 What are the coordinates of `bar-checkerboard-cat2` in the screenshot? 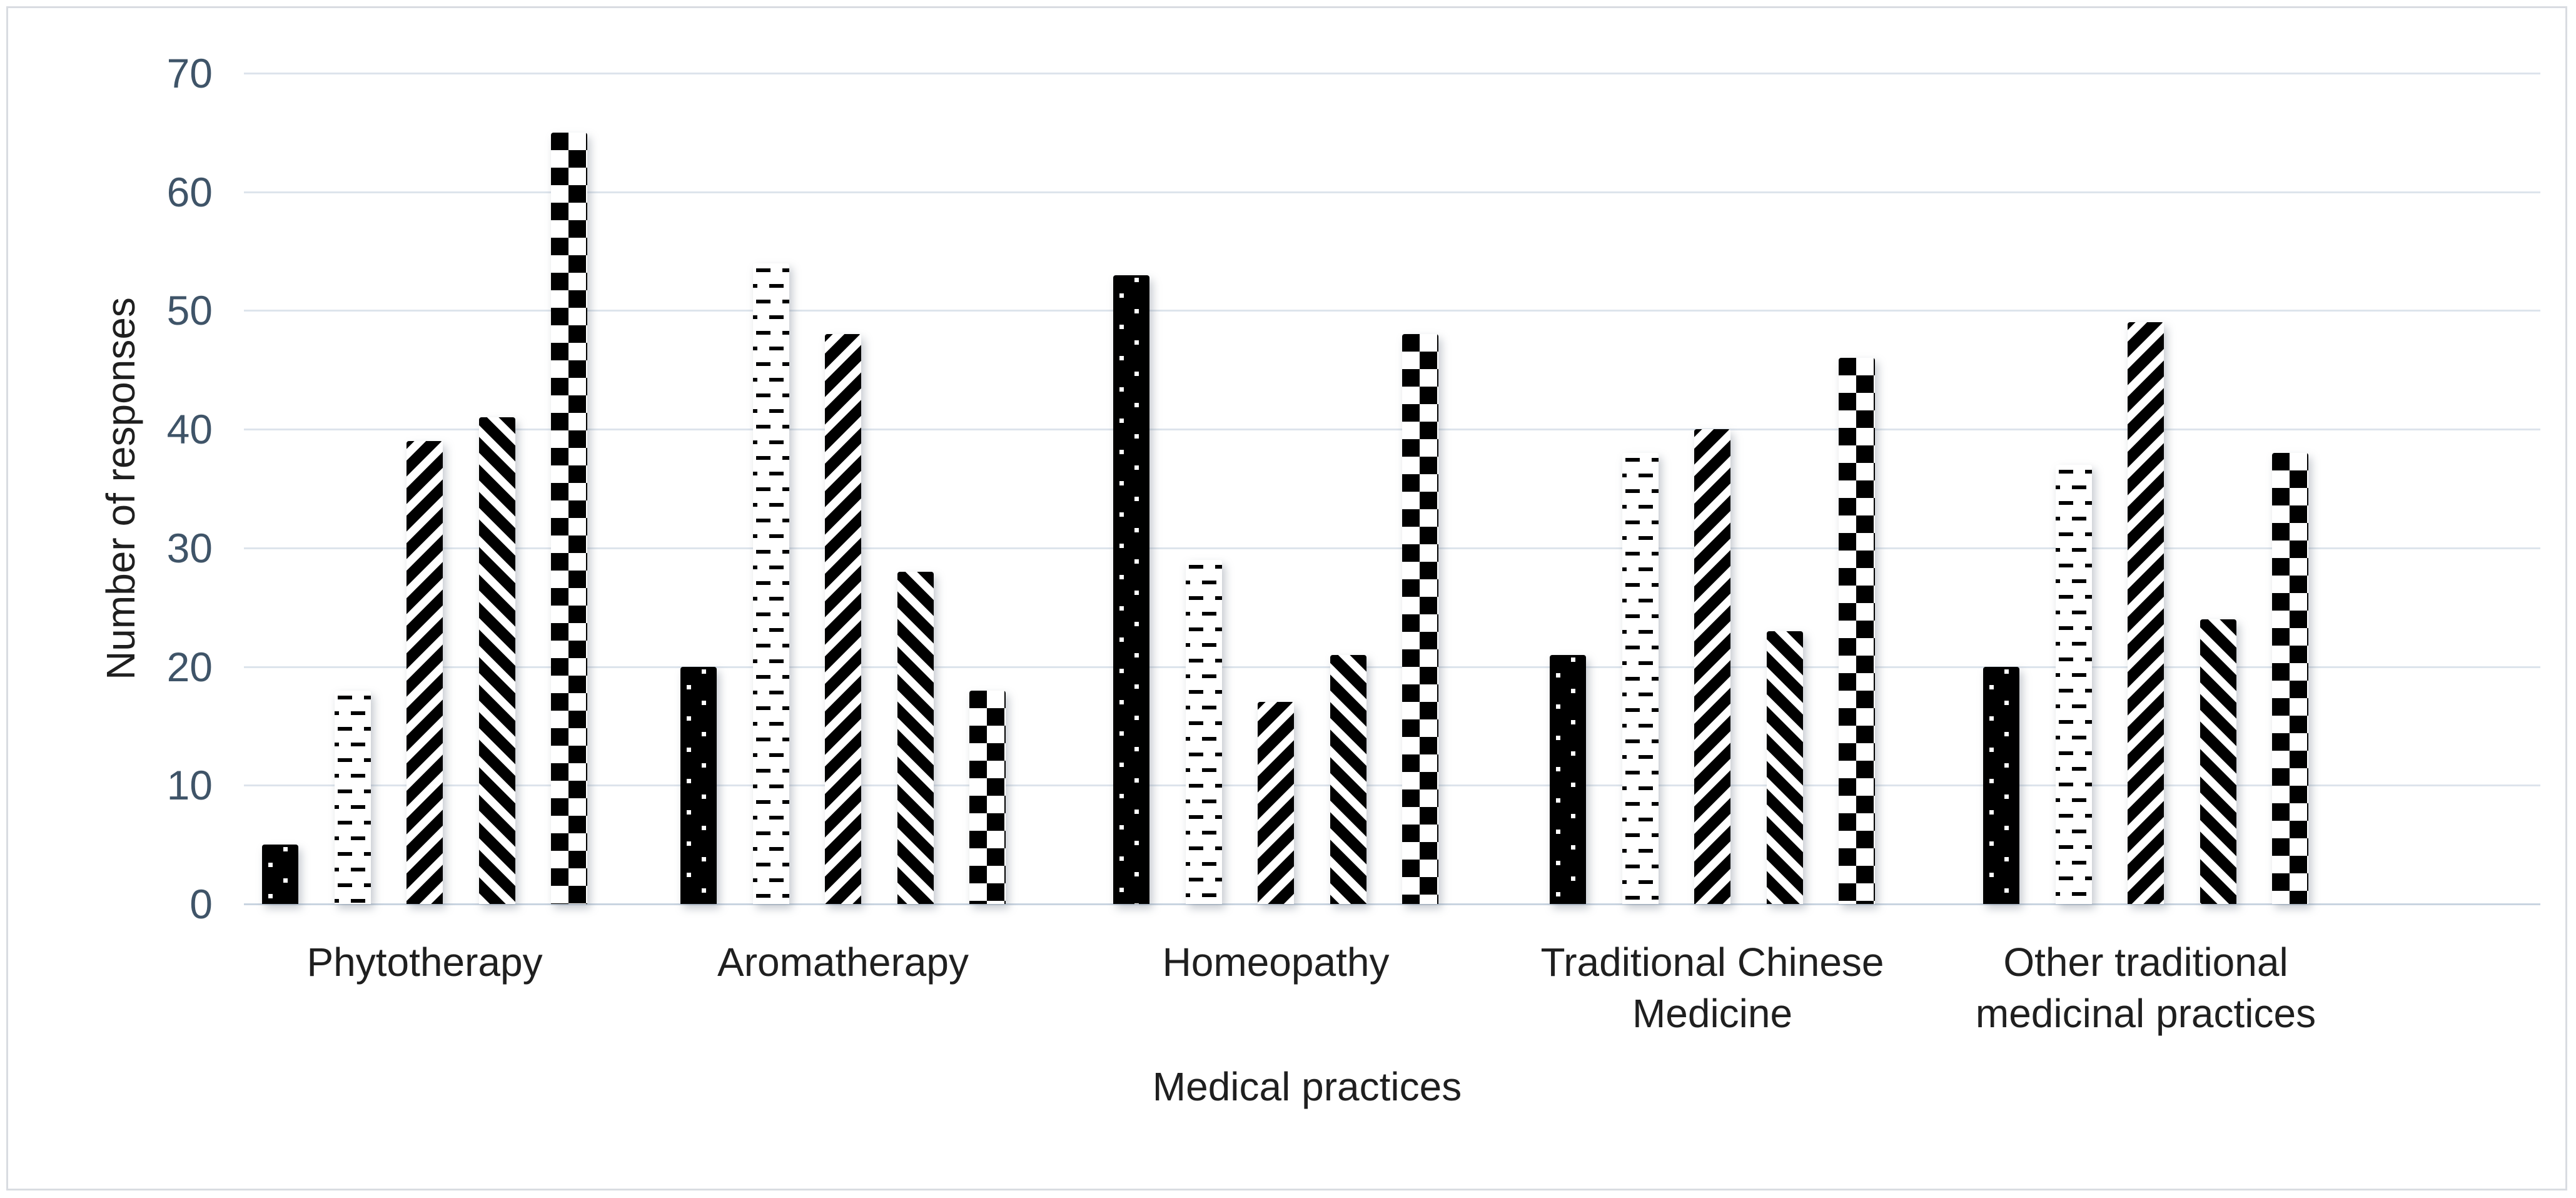 It's located at (988, 797).